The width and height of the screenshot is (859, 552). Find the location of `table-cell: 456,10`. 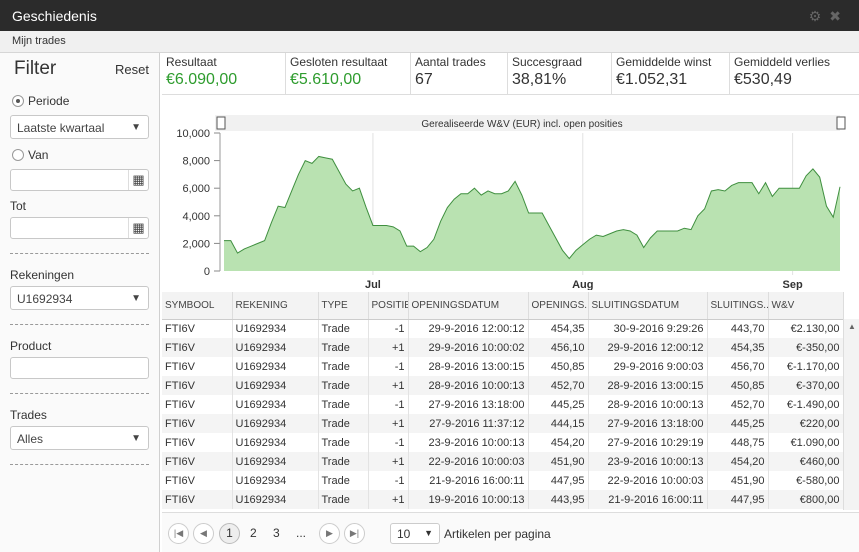

table-cell: 456,10 is located at coordinates (558, 347).